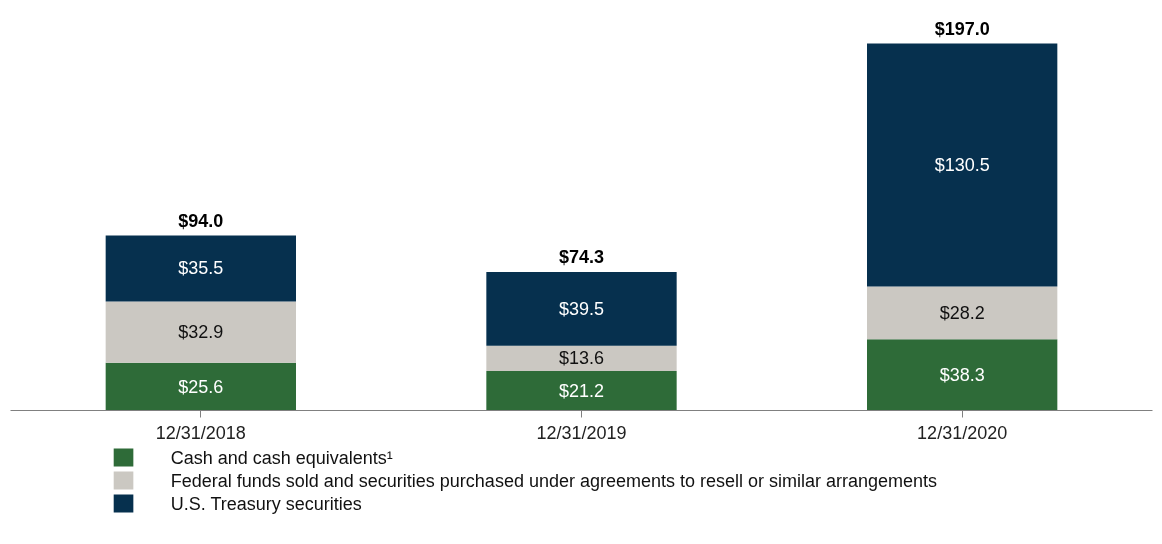  I want to click on x-tick-label: 12/31/2018, so click(200, 432).